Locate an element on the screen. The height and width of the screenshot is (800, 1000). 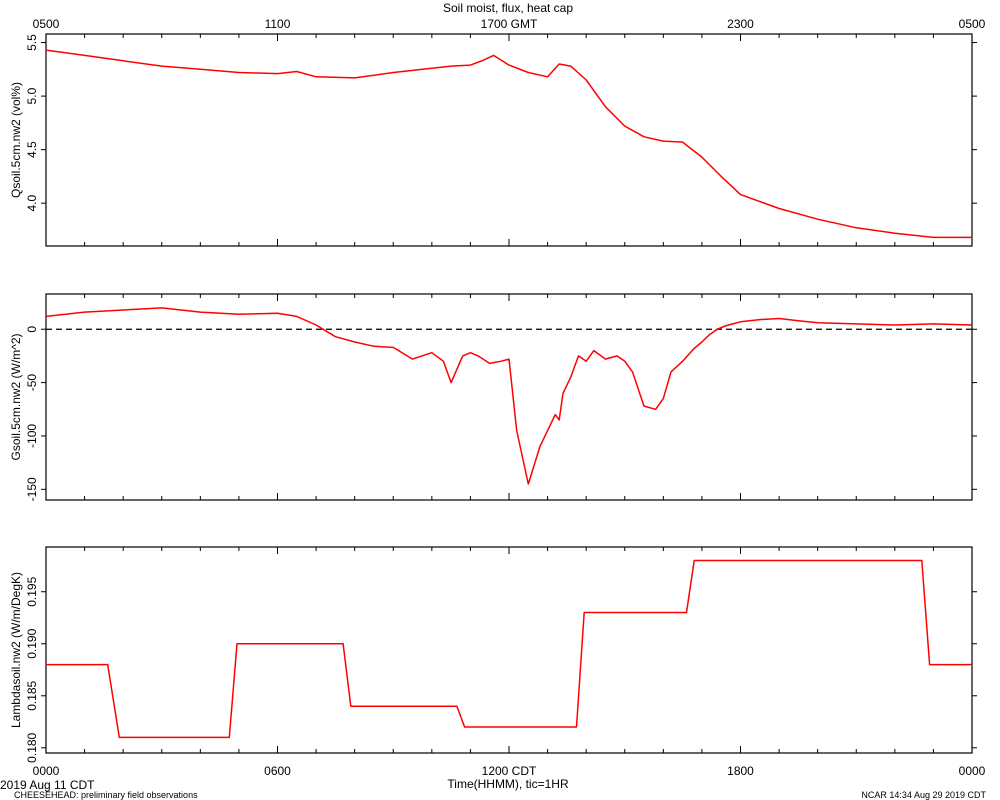
chart-title: Soil moist, flux, heat cap is located at coordinates (508, 8).